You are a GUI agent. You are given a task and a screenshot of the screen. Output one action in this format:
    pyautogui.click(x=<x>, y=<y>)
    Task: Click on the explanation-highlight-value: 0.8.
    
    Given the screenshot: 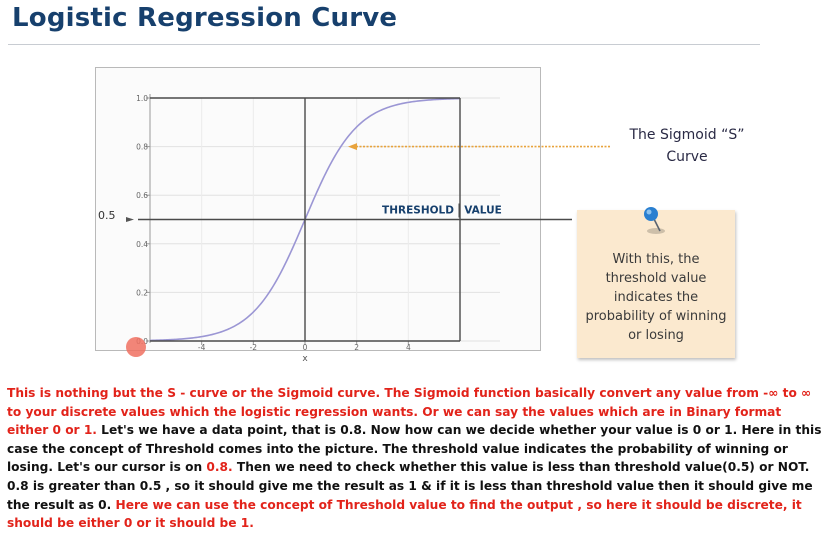 What is the action you would take?
    pyautogui.click(x=219, y=467)
    